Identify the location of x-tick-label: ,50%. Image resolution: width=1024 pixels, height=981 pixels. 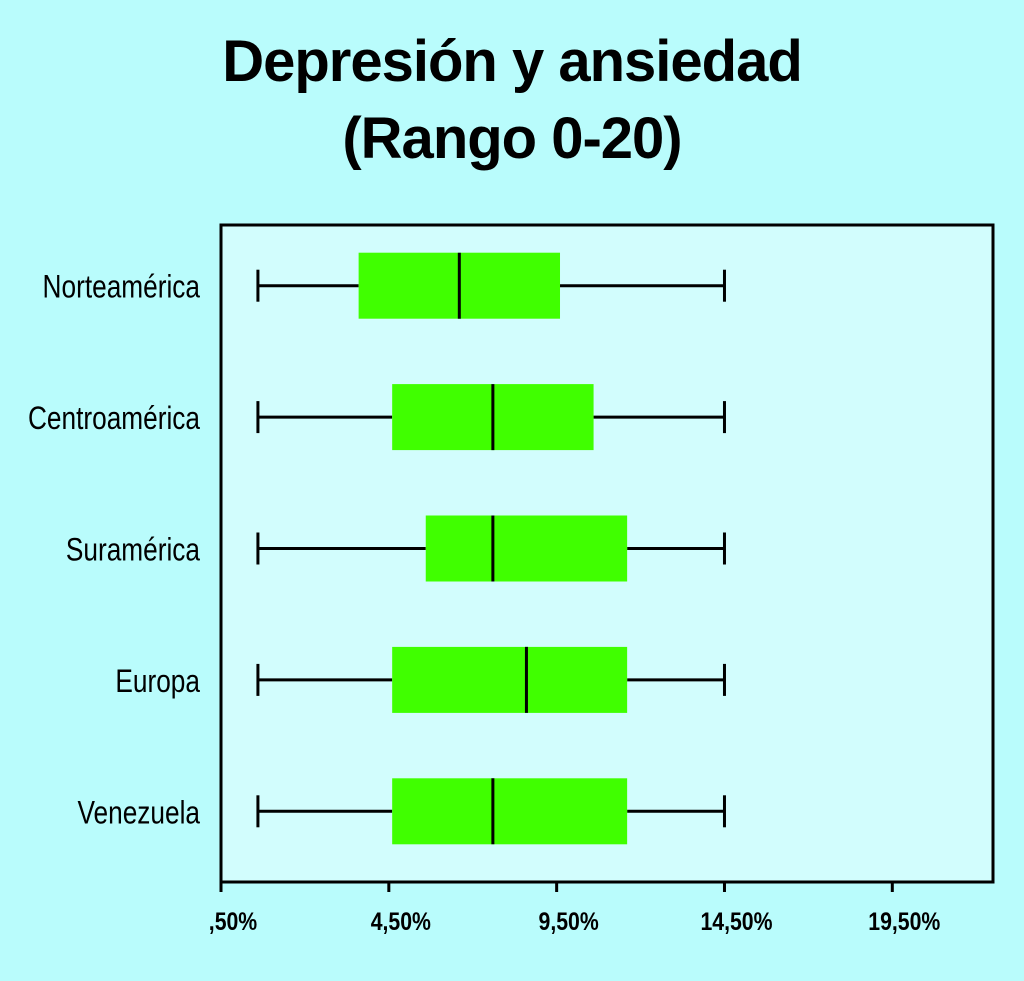
(233, 921).